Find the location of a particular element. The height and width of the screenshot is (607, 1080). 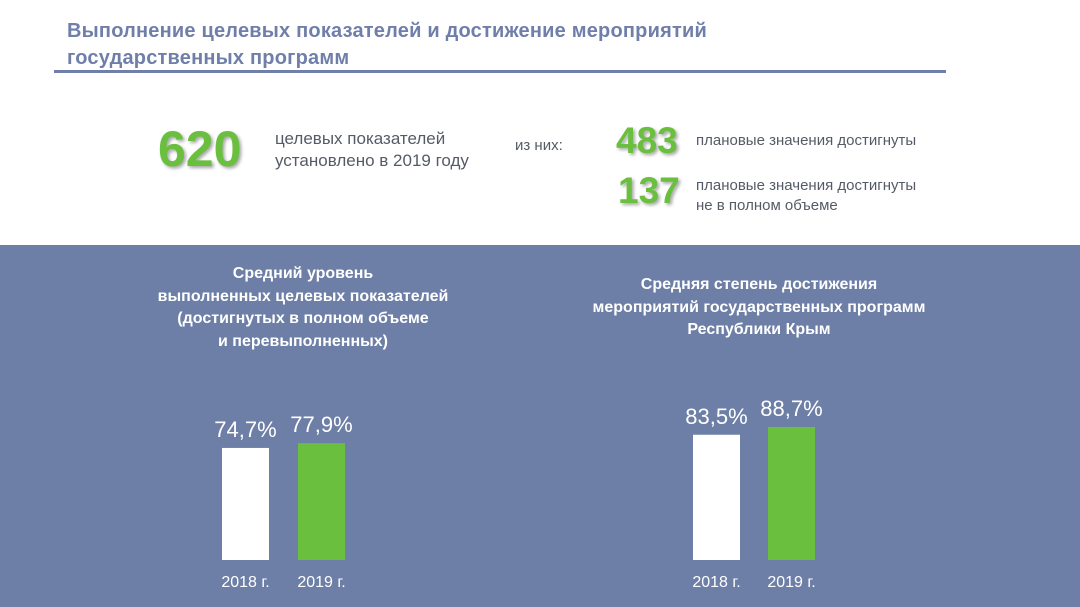

chart-1-category-label-2: 2019 г. is located at coordinates (321, 582).